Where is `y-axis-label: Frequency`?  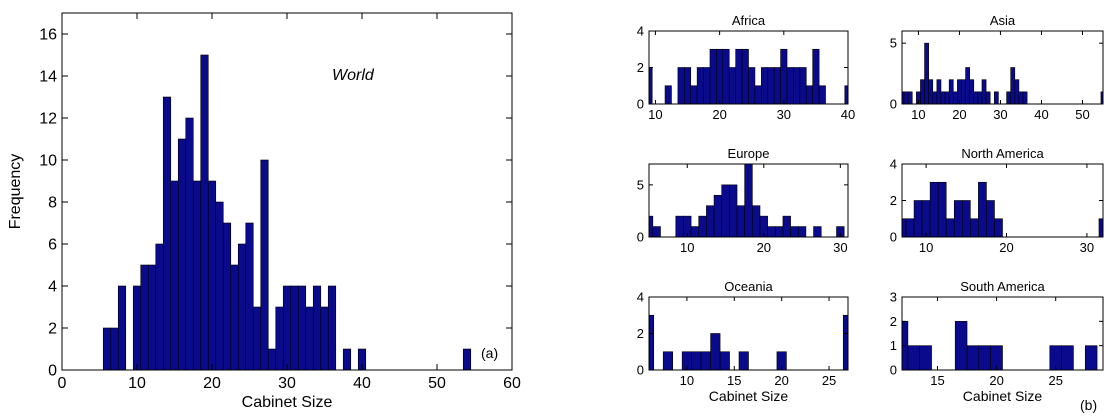
y-axis-label: Frequency is located at coordinates (15, 192).